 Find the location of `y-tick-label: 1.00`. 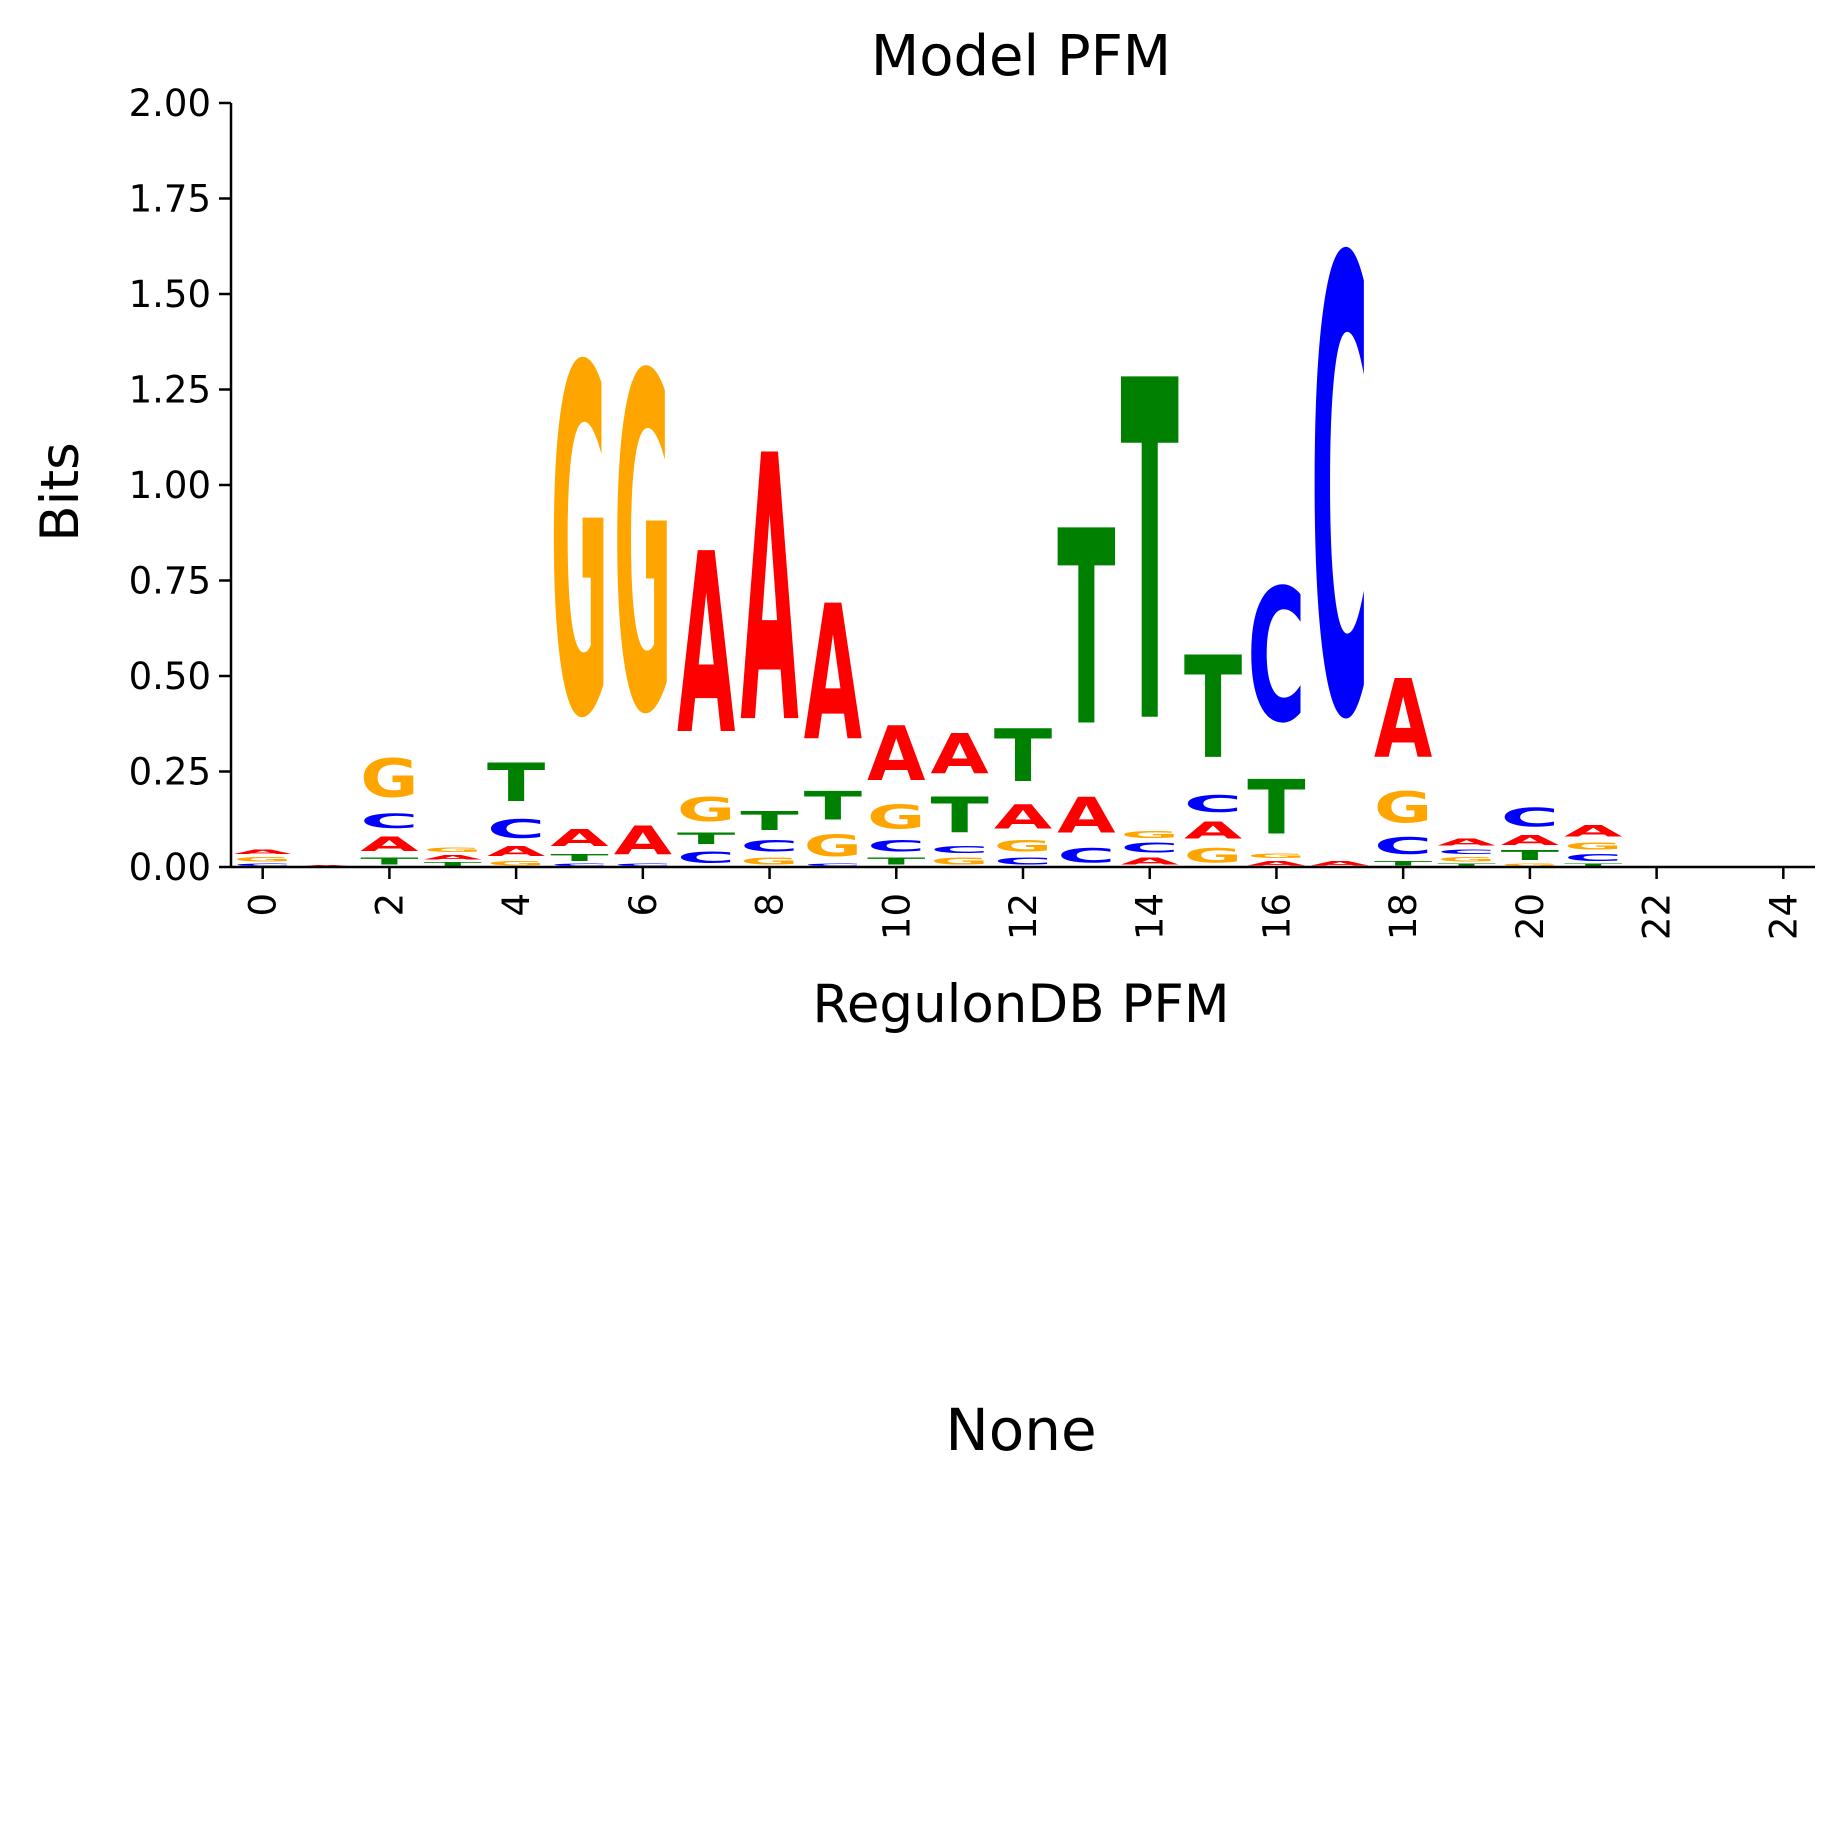

y-tick-label: 1.00 is located at coordinates (170, 485).